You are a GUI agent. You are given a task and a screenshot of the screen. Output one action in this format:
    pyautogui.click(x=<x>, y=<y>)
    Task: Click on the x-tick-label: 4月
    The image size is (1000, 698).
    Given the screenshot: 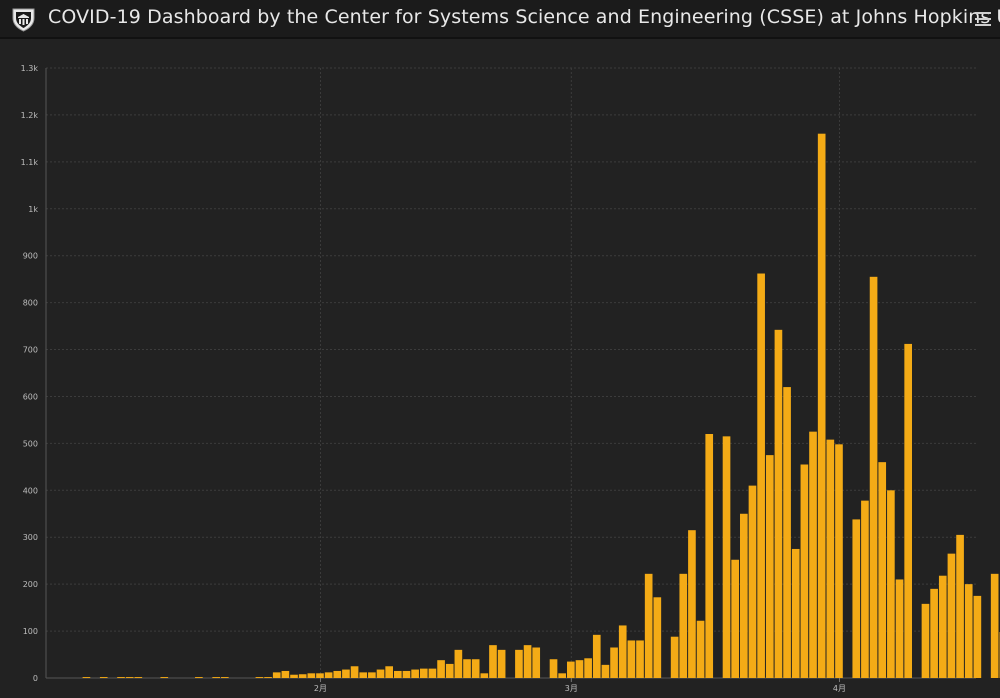 What is the action you would take?
    pyautogui.click(x=839, y=688)
    